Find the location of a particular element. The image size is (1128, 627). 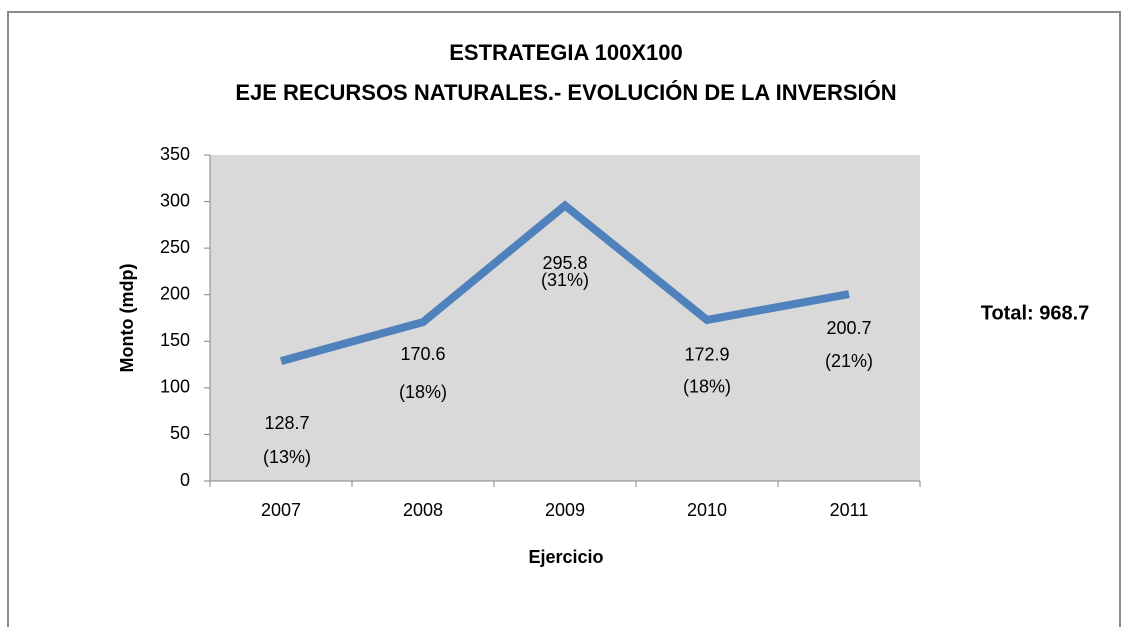

data-label: 200.7 is located at coordinates (848, 328).